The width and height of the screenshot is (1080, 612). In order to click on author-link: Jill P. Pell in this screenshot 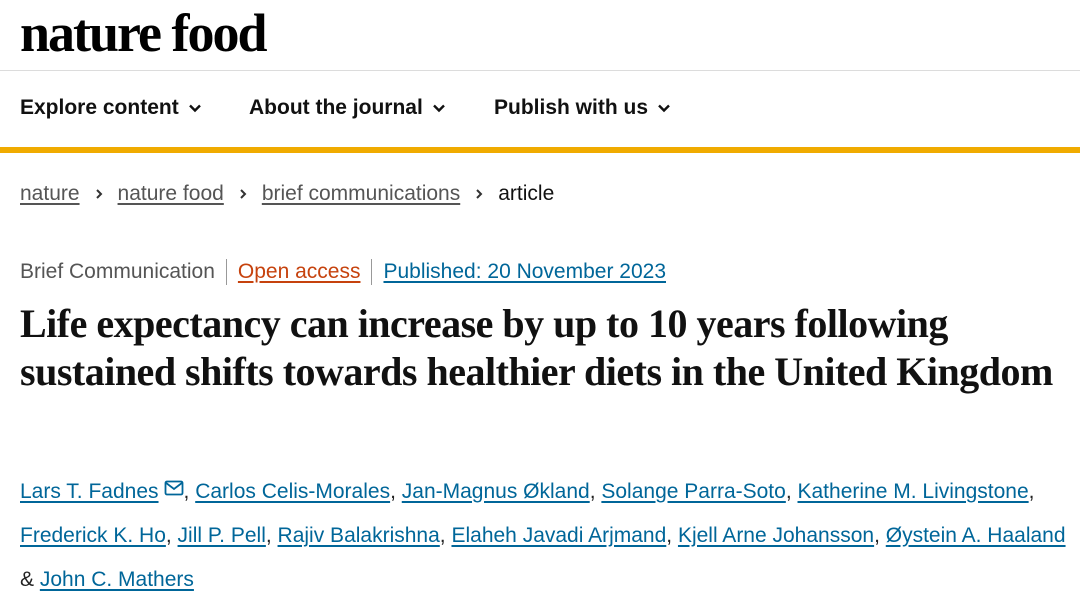, I will do `click(221, 535)`.